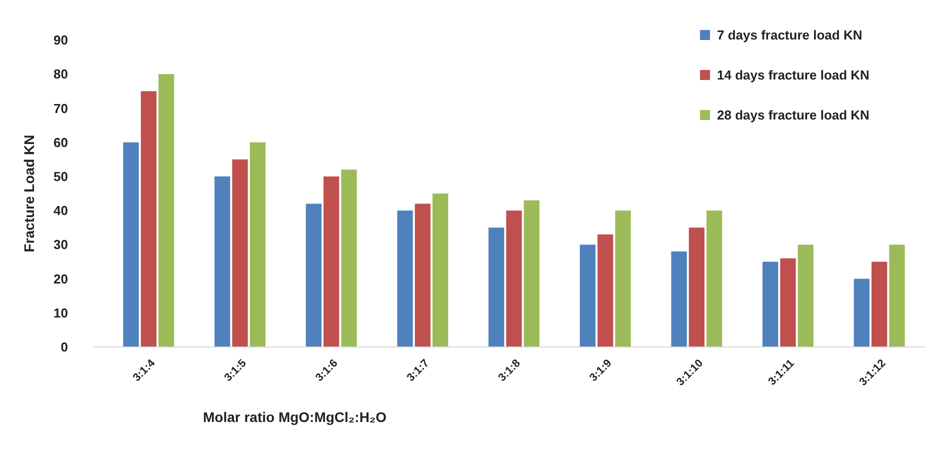 The image size is (938, 454). What do you see at coordinates (793, 115) in the screenshot?
I see `legend-label: 28 days fracture load KN` at bounding box center [793, 115].